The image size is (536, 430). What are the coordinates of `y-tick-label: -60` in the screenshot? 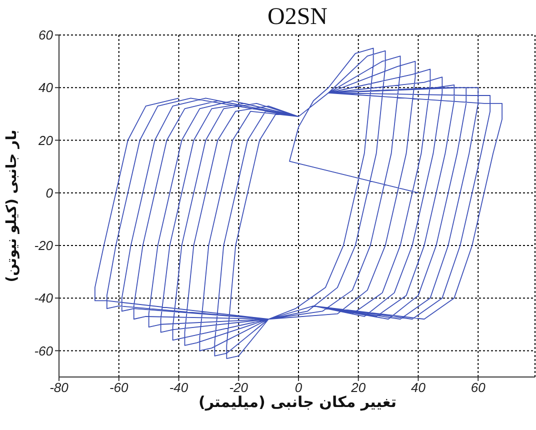 It's located at (44, 350).